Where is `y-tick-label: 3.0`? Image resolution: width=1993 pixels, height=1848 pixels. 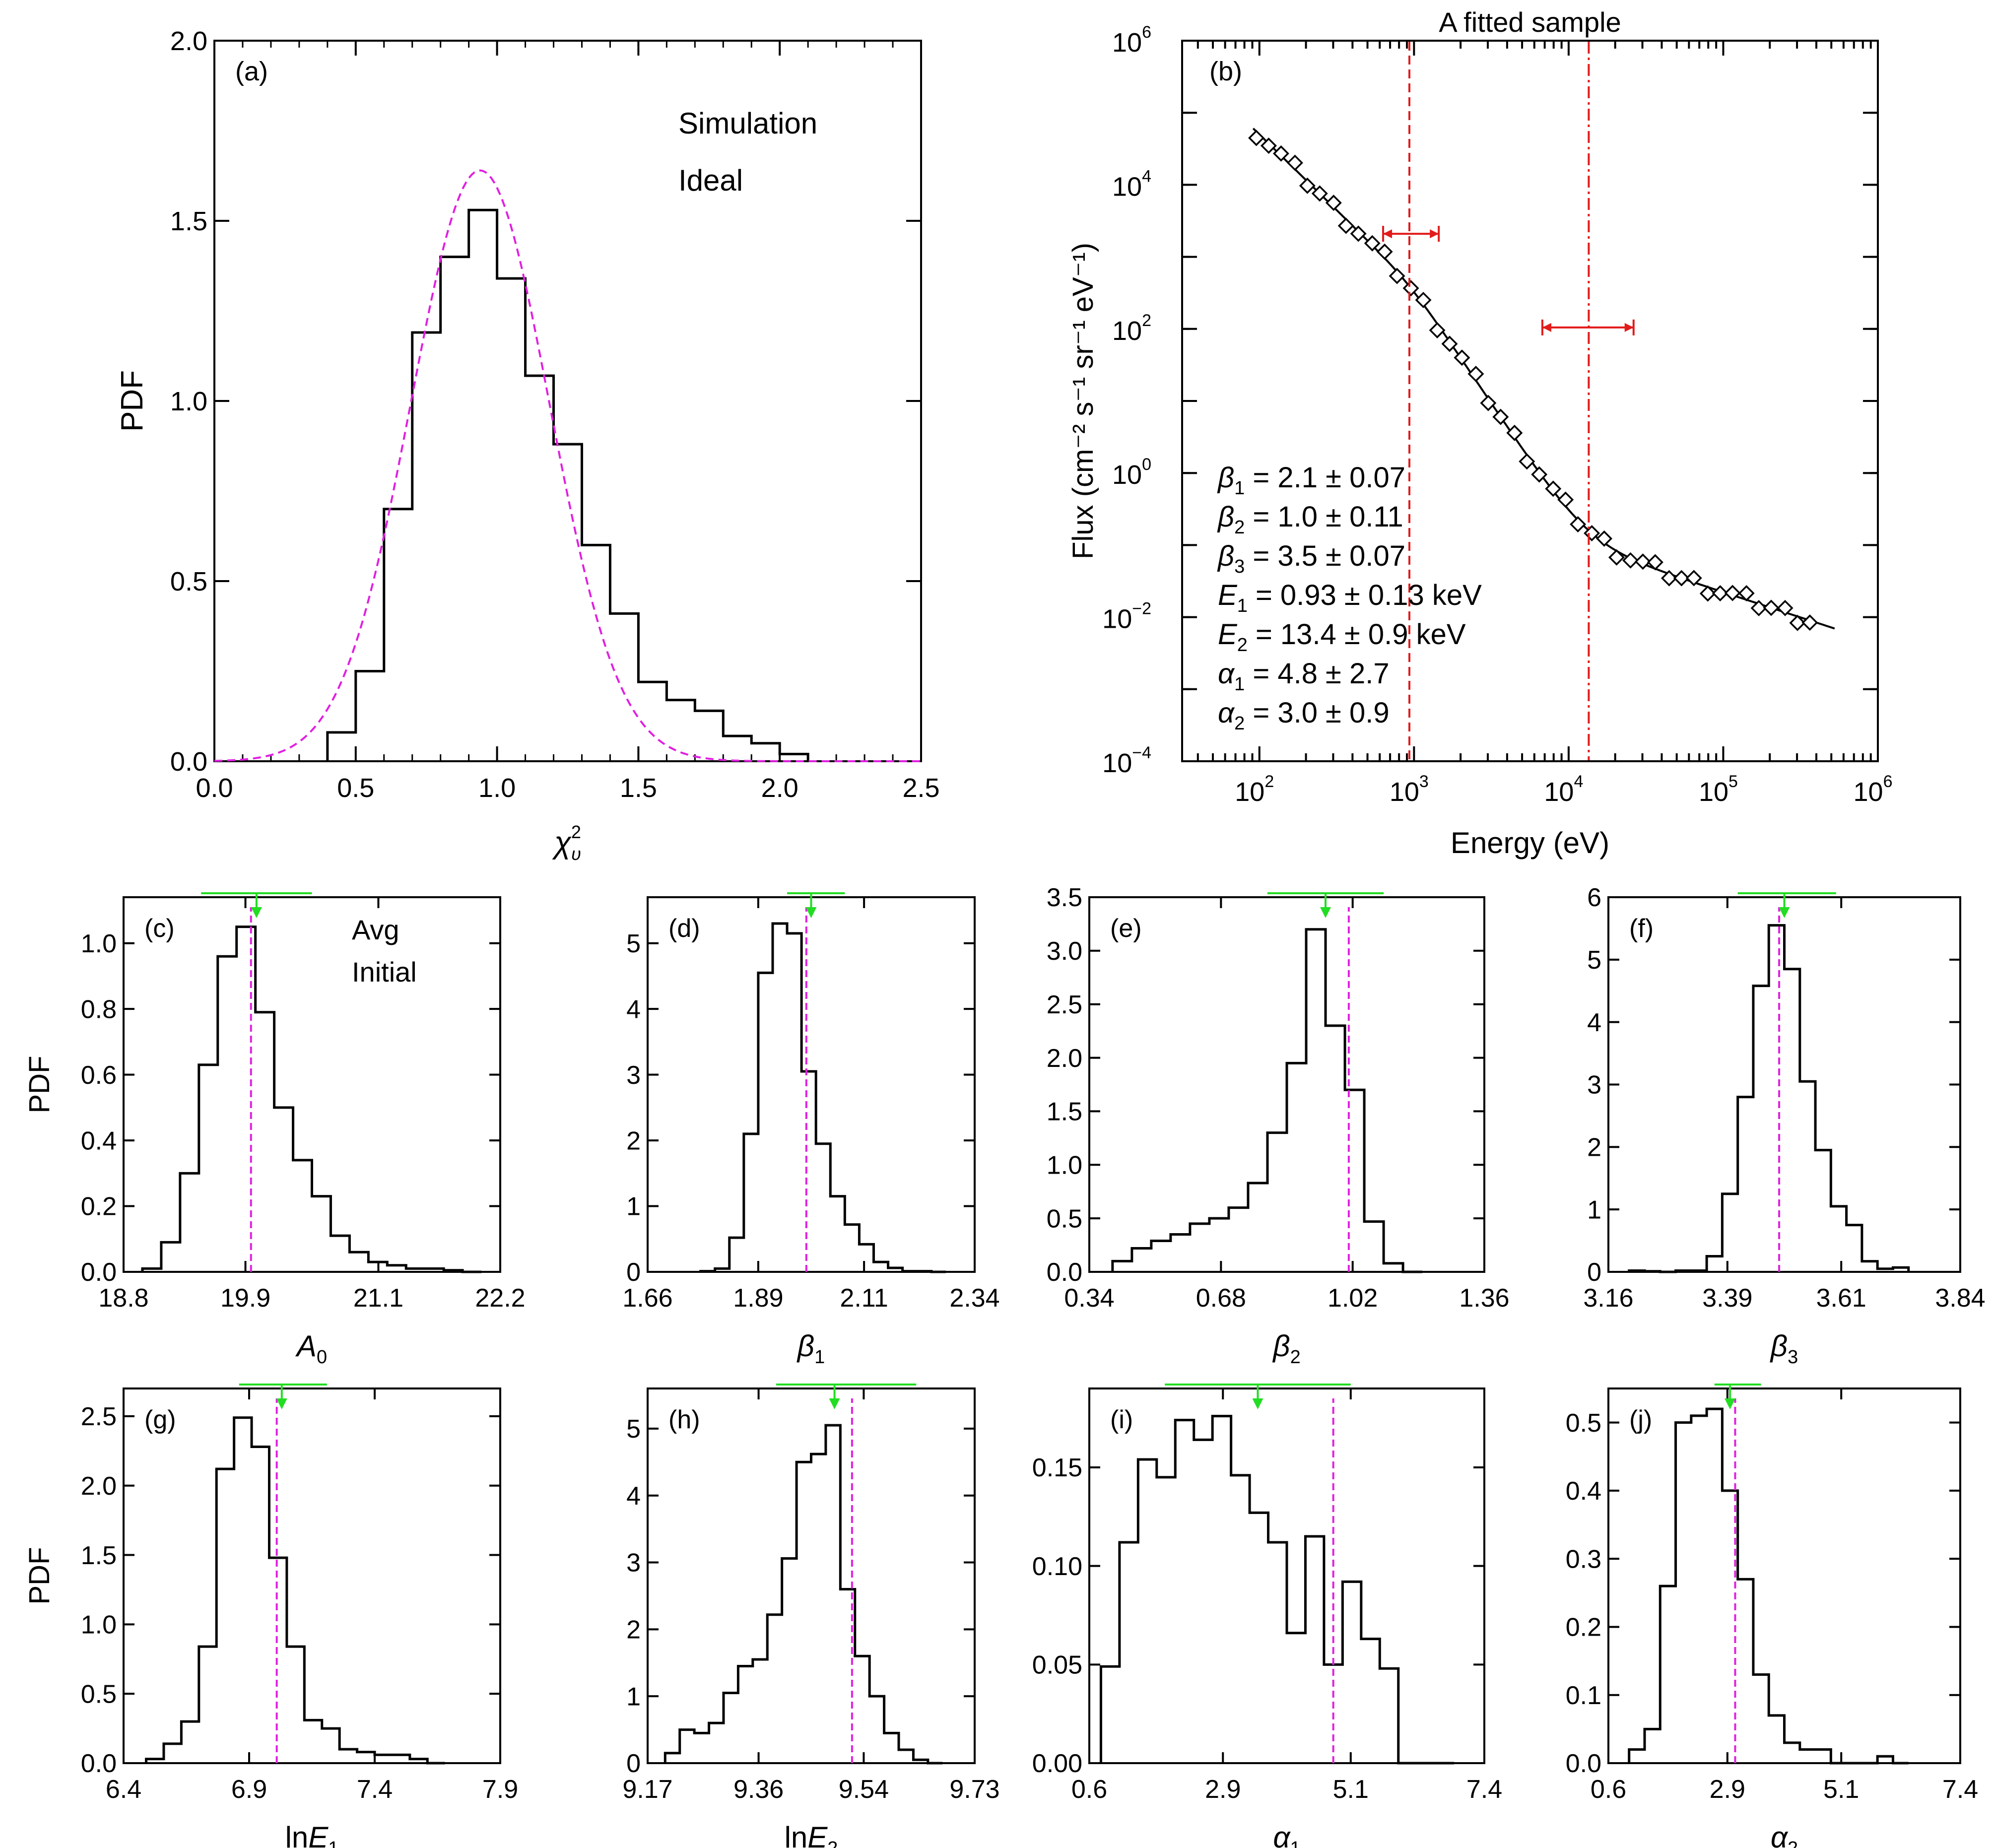 y-tick-label: 3.0 is located at coordinates (1064, 951).